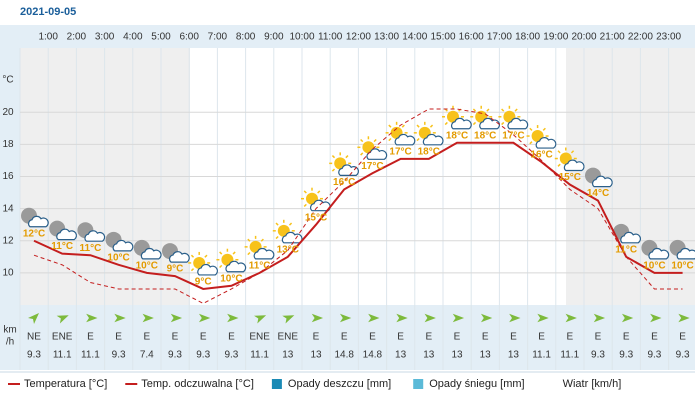 The image size is (695, 408). I want to click on hour-label: 2:00, so click(77, 37).